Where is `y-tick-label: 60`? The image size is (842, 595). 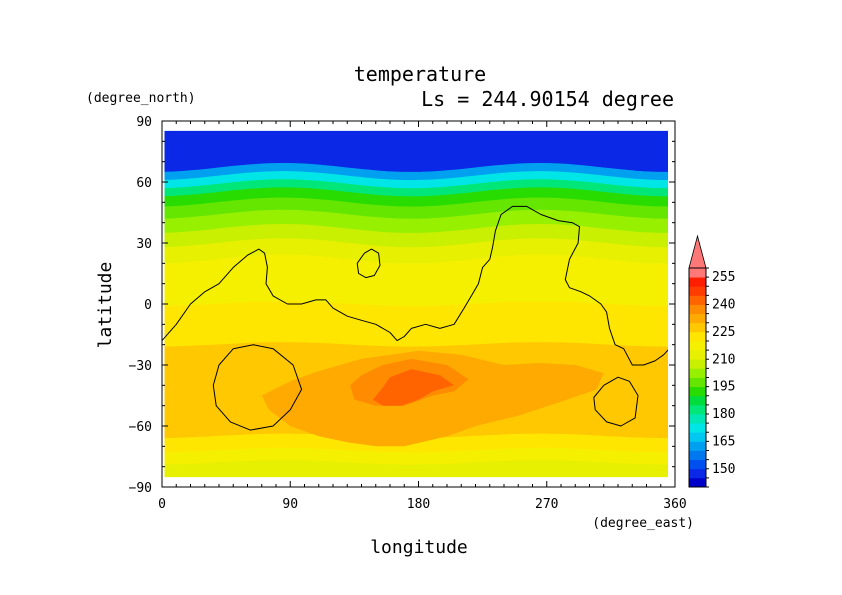 y-tick-label: 60 is located at coordinates (144, 183).